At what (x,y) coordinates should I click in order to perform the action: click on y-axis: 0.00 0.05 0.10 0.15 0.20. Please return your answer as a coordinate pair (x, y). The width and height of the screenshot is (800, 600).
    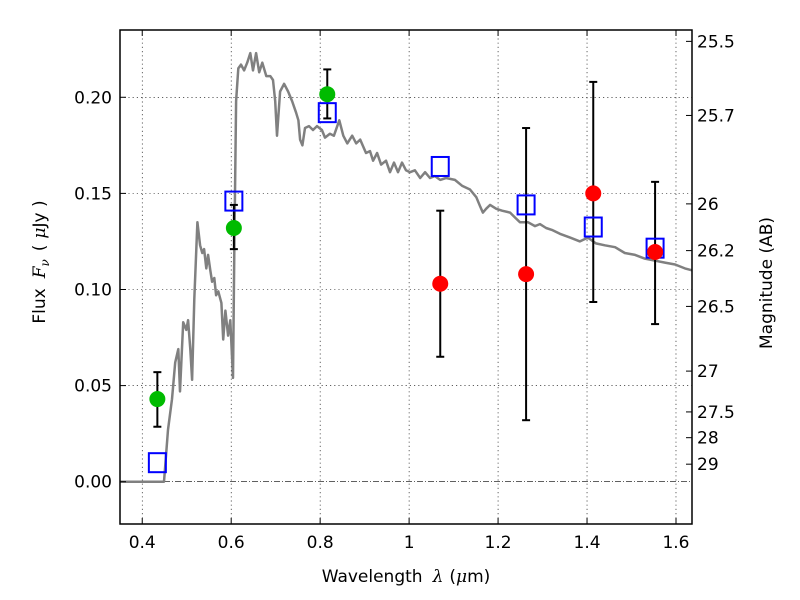
    Looking at the image, I should click on (100, 290).